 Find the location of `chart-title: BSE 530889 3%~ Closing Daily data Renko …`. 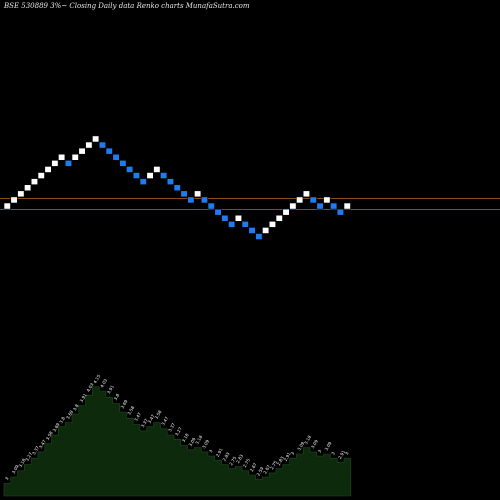

chart-title: BSE 530889 3%~ Closing Daily data Renko … is located at coordinates (126, 6).